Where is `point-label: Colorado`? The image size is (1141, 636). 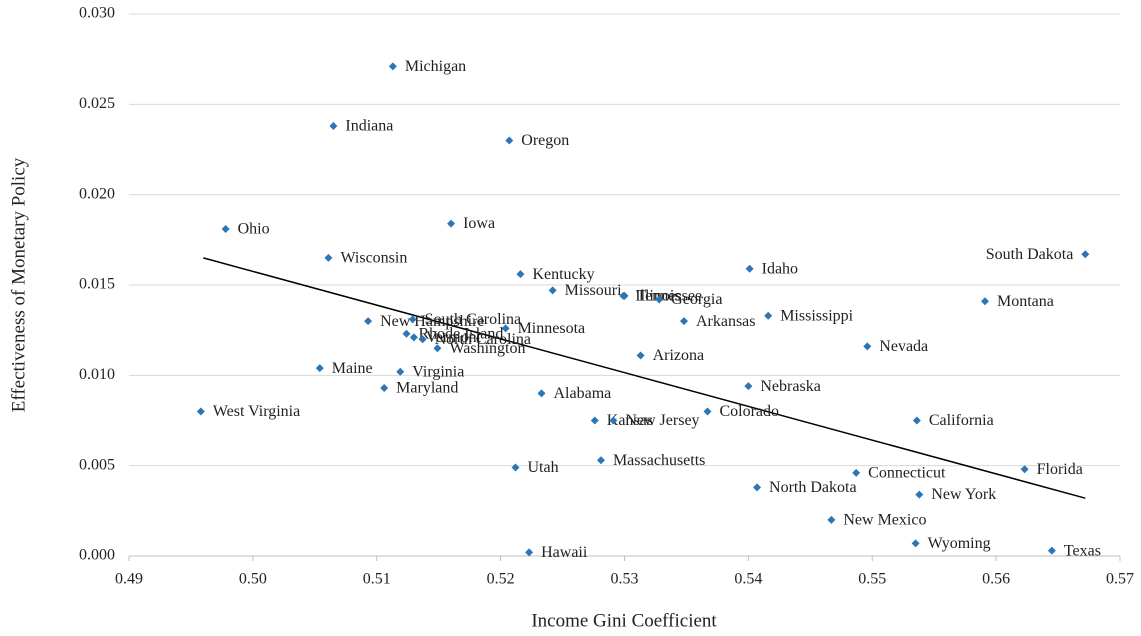
point-label: Colorado is located at coordinates (749, 411).